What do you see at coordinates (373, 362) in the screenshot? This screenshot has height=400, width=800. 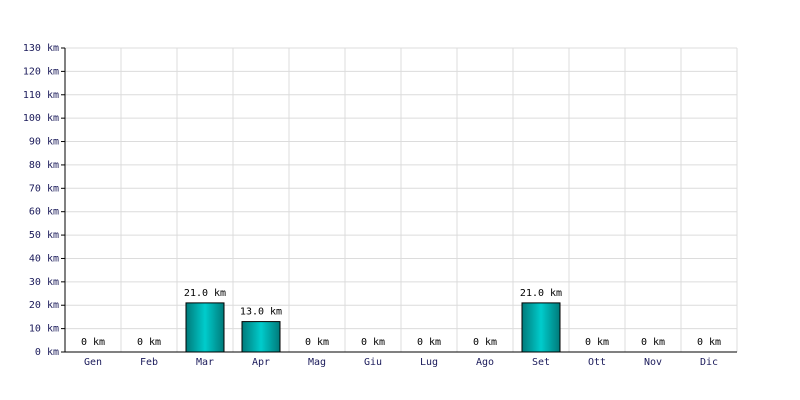 I see `x-tick-label: Giu` at bounding box center [373, 362].